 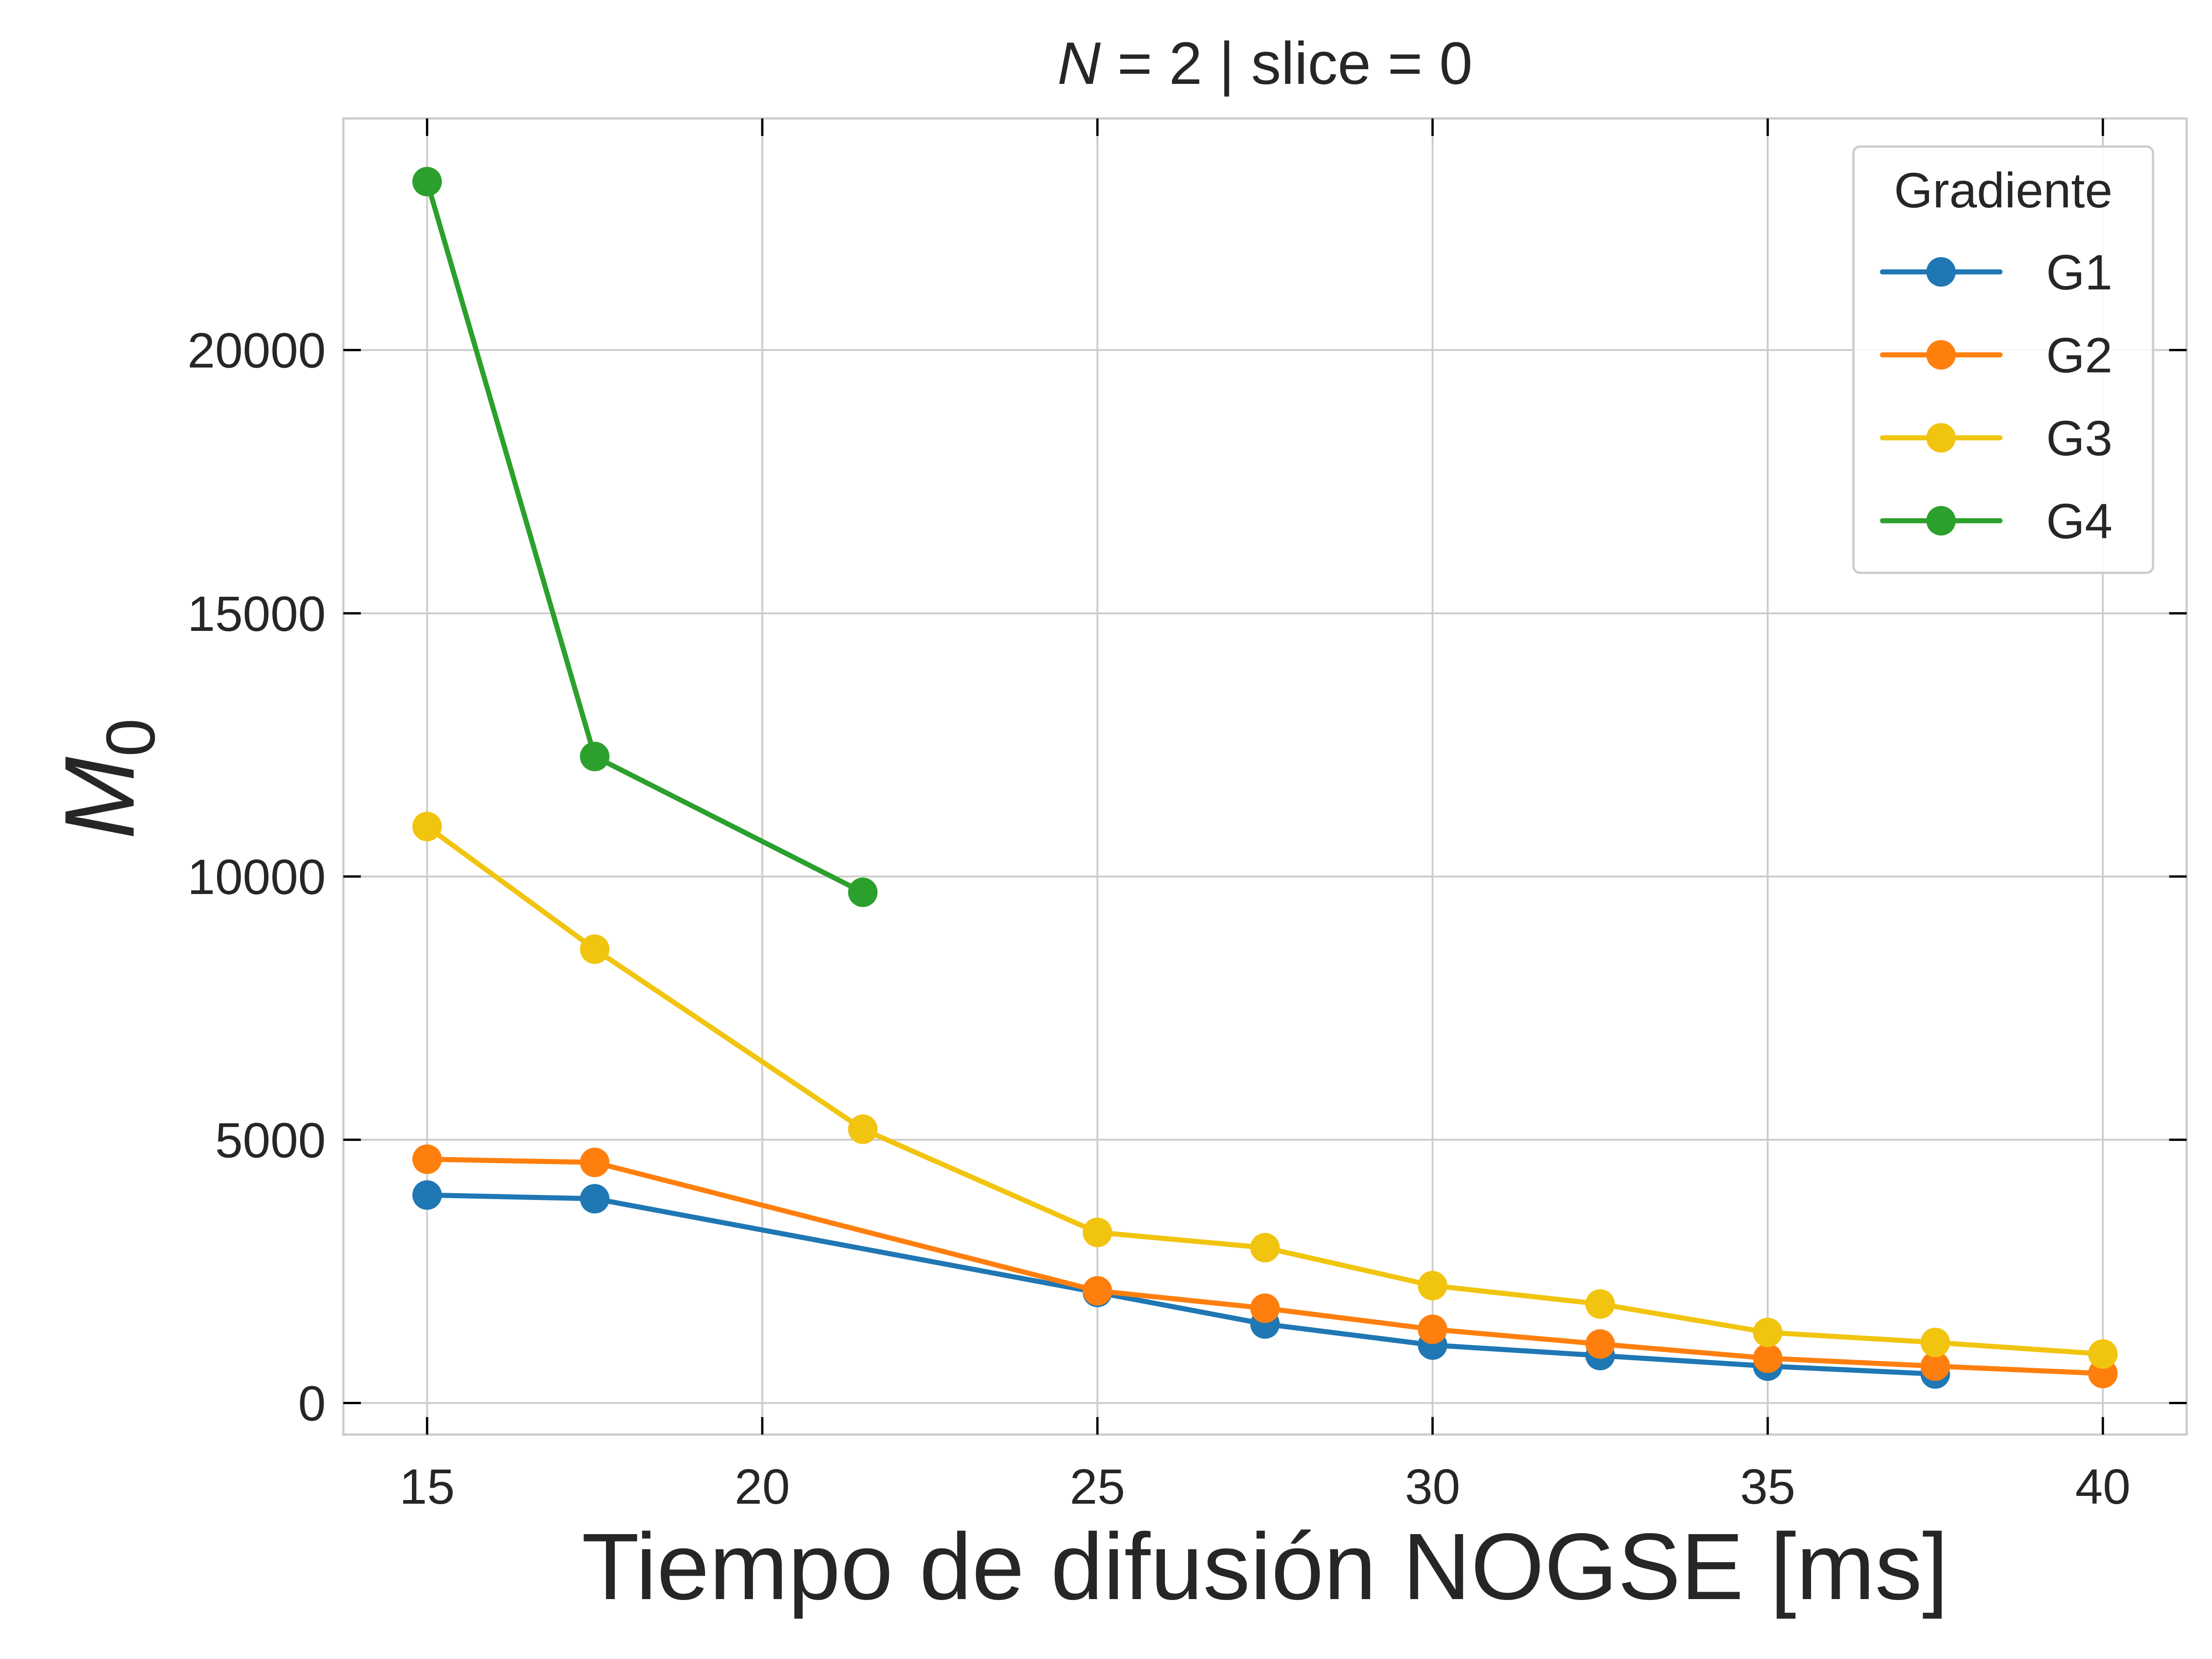 I want to click on legend-label-g4: G4, so click(x=2079, y=521).